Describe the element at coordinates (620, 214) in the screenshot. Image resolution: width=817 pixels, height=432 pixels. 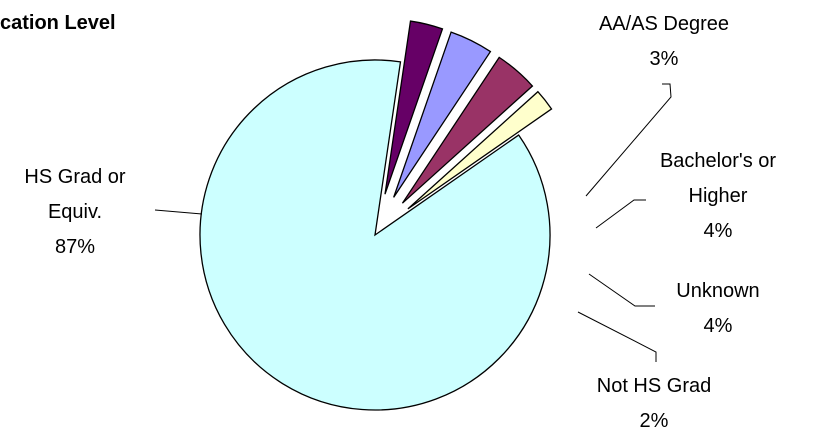
I see `leader-line-bachelors-or-higher` at that location.